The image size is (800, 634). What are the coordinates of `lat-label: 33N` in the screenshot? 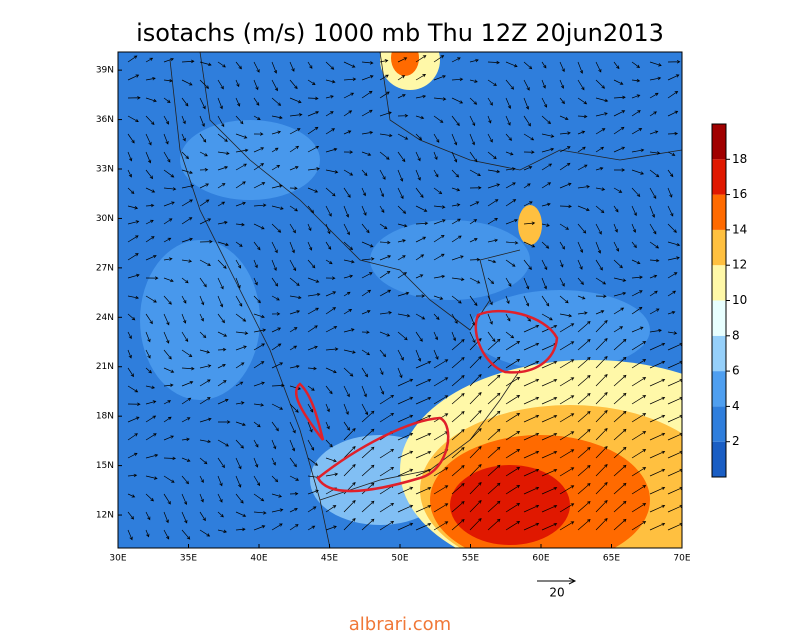 It's located at (105, 169).